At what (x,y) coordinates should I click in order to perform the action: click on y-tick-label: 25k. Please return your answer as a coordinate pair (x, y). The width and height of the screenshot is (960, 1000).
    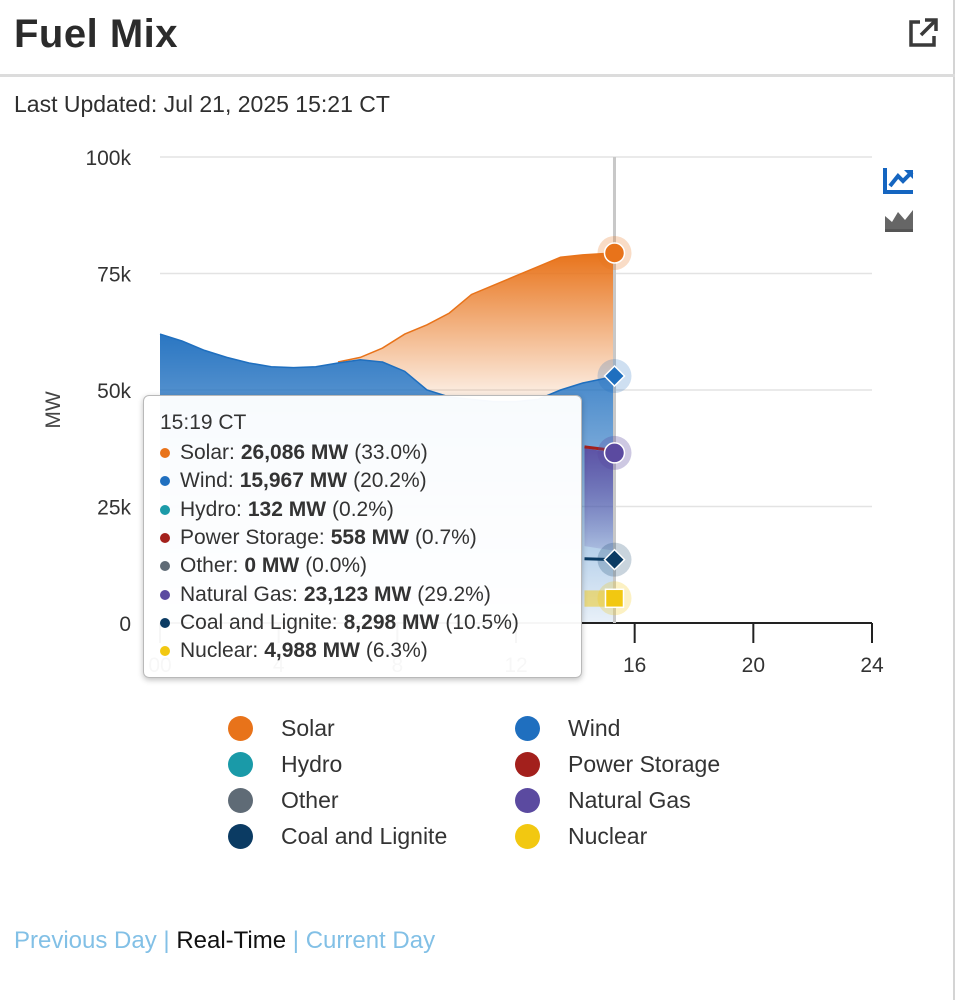
    Looking at the image, I should click on (114, 508).